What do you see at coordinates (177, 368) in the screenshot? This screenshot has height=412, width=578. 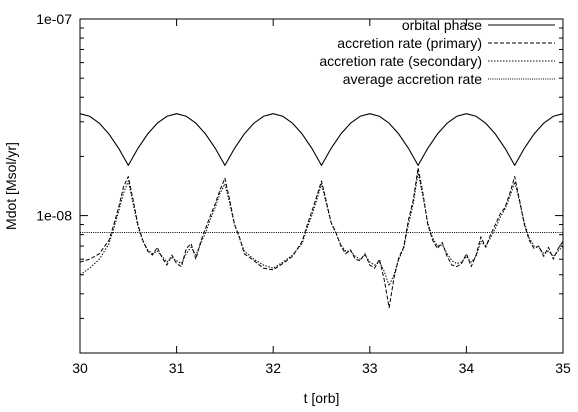 I see `x-tick-label: 31` at bounding box center [177, 368].